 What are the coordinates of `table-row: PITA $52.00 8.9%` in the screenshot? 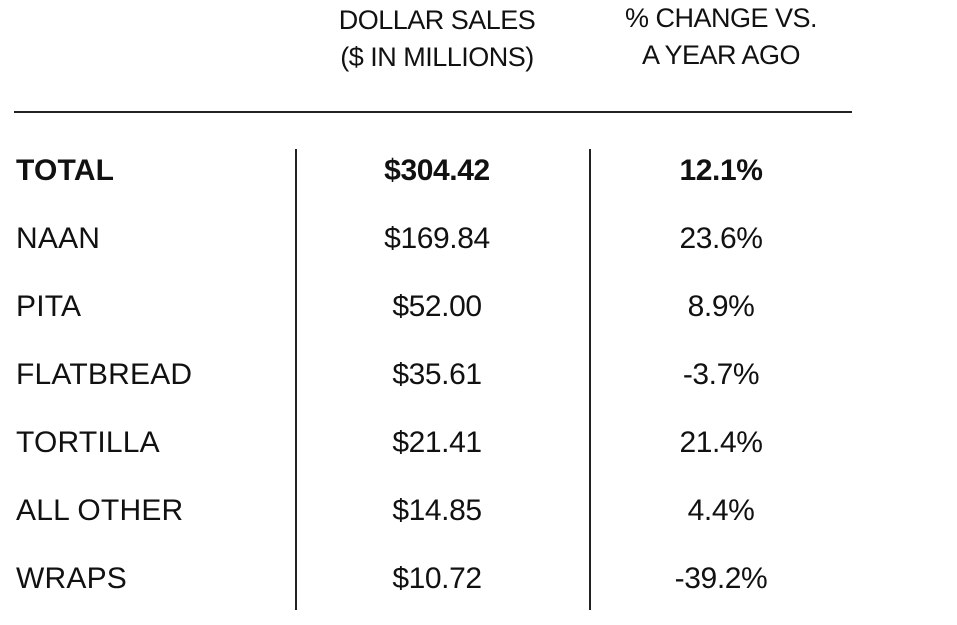 It's located at (478, 319).